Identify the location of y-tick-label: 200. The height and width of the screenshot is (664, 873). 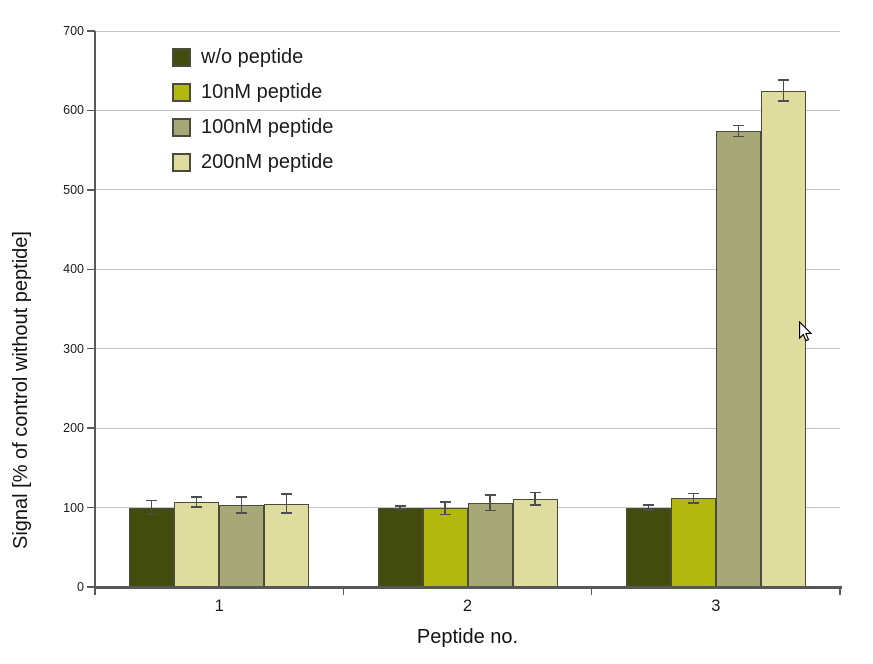
(73, 428).